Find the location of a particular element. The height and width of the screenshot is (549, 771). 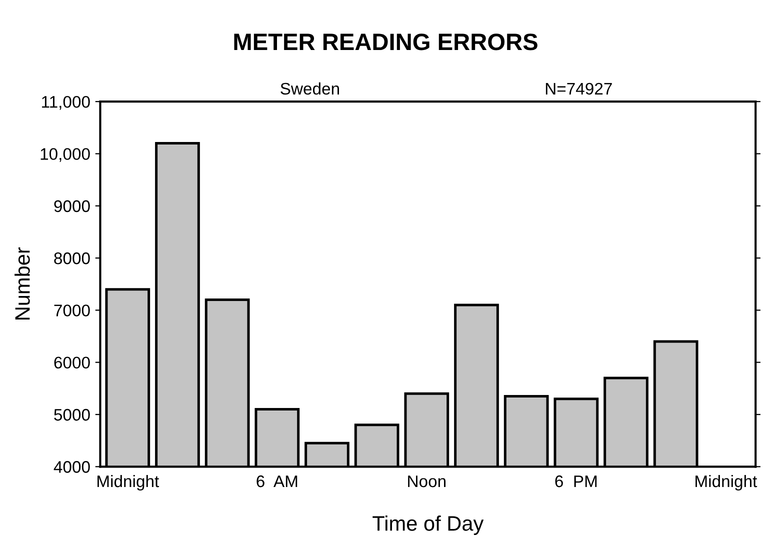

y-tick-label: 4000 is located at coordinates (72, 467).